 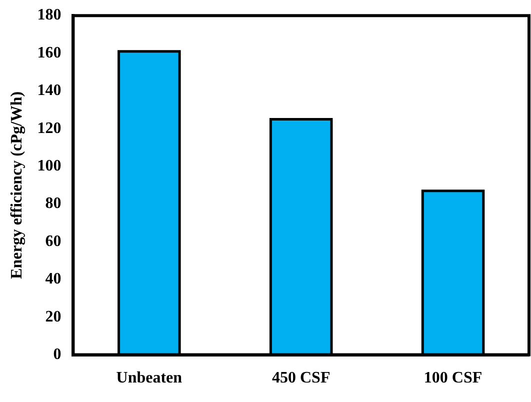 I want to click on y-tick-label: 180, so click(x=49, y=15).